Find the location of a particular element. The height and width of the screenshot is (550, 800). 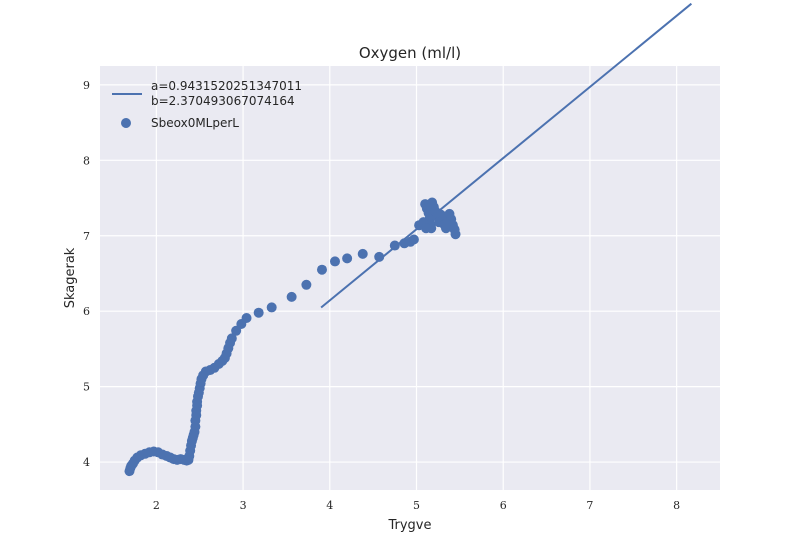

x-tick-label: 7 is located at coordinates (589, 505).